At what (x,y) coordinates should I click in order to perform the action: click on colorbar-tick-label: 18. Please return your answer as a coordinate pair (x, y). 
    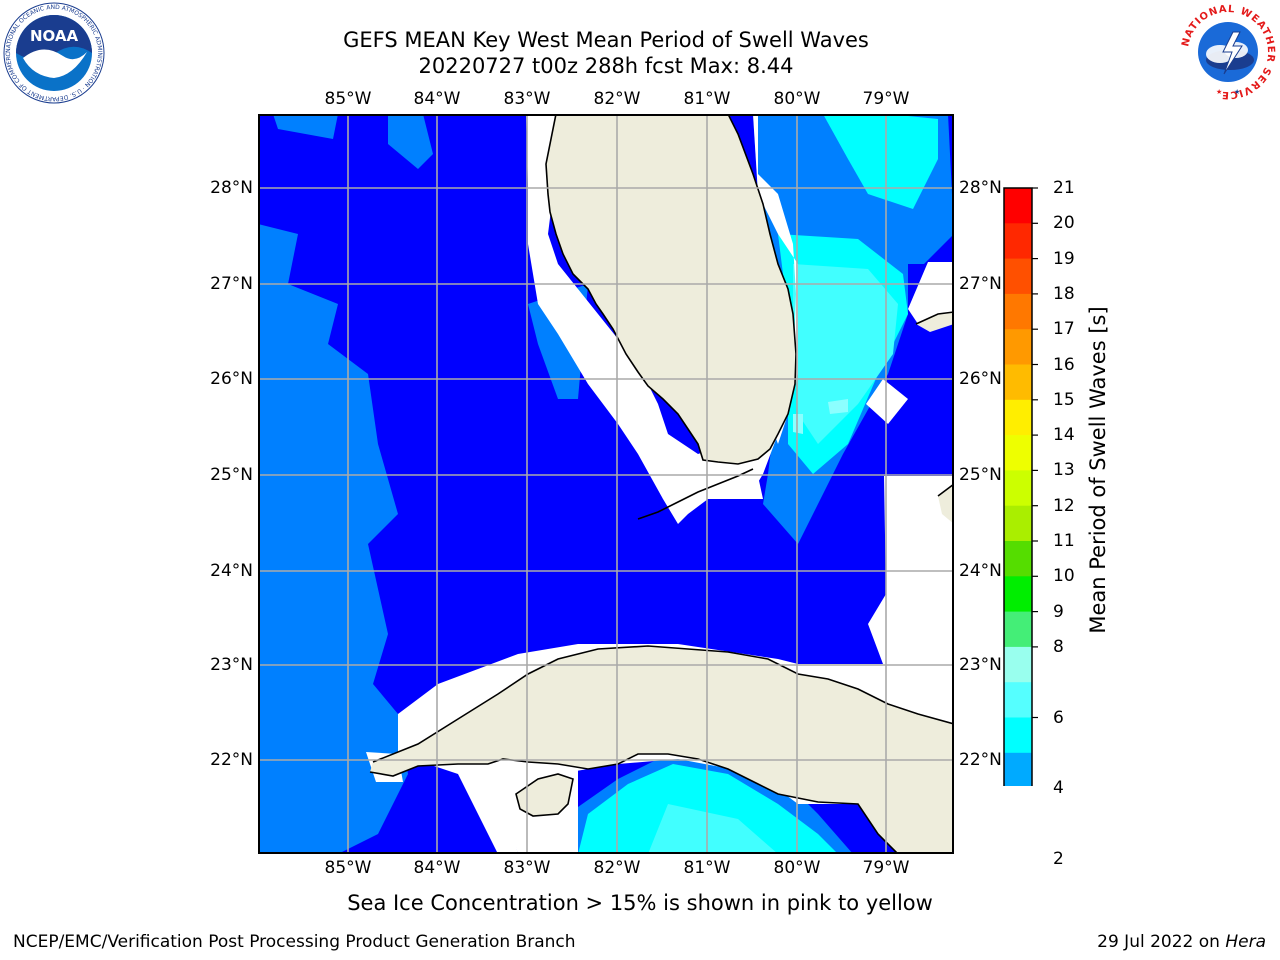
    Looking at the image, I should click on (1064, 293).